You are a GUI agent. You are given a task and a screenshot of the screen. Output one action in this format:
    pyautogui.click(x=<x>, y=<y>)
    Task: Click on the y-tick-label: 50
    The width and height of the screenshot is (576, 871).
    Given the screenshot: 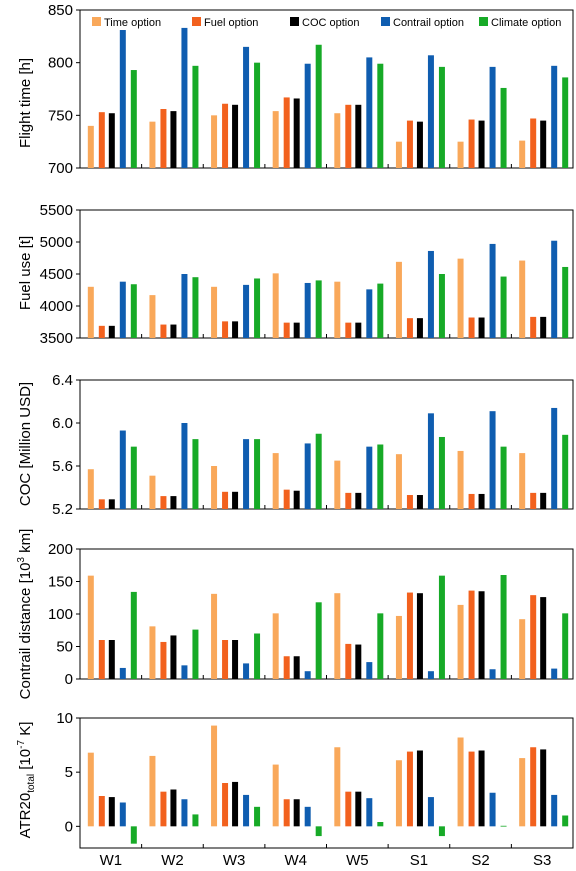 What is the action you would take?
    pyautogui.click(x=64, y=647)
    